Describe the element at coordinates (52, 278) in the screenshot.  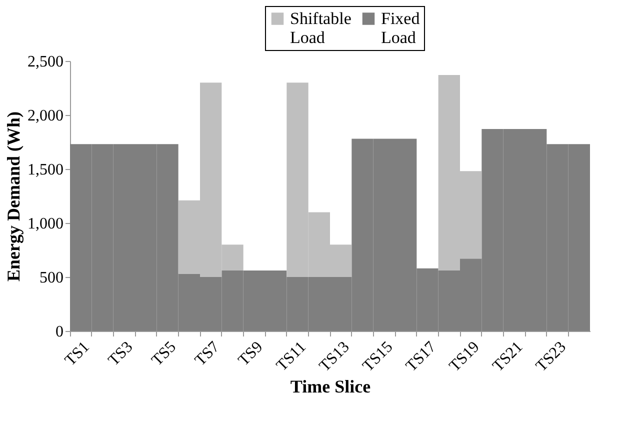
I see `y-tick-label: 500` at that location.